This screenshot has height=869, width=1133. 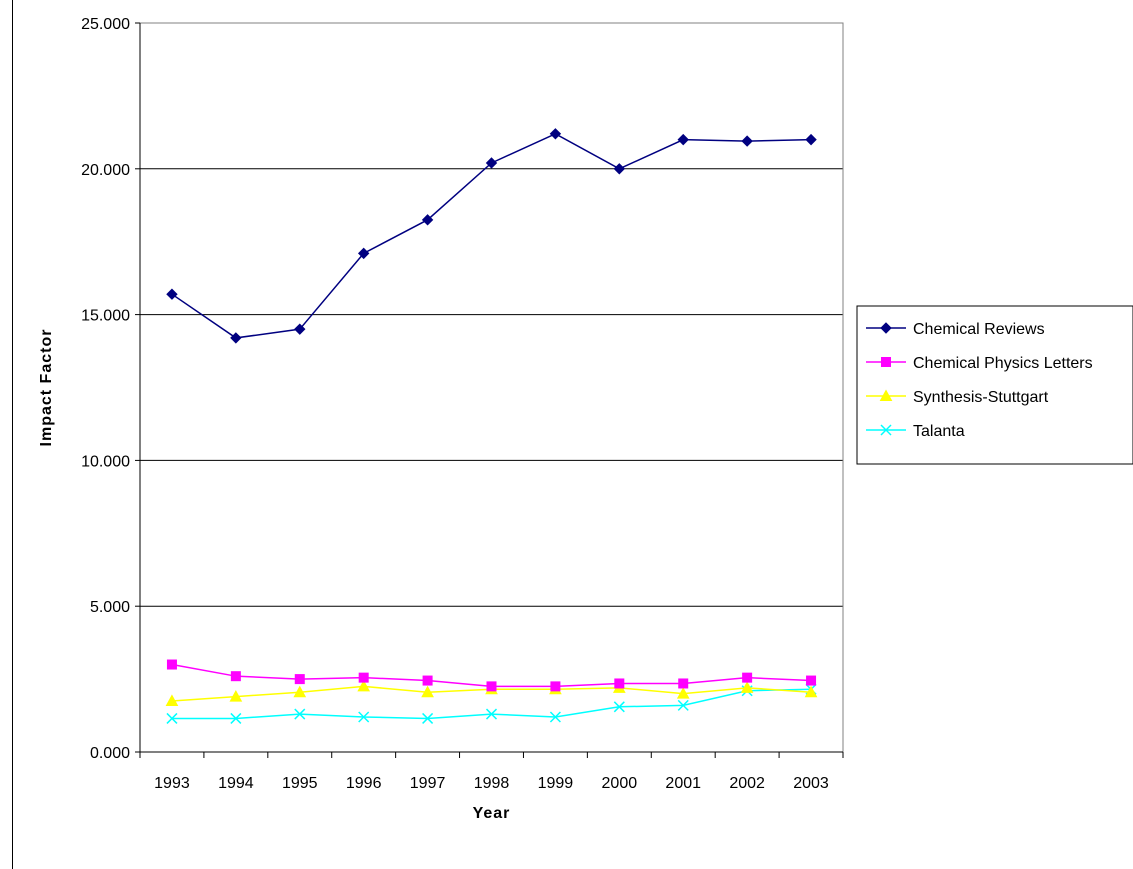 What do you see at coordinates (1003, 363) in the screenshot?
I see `legend-label: Chemical Physics Letters` at bounding box center [1003, 363].